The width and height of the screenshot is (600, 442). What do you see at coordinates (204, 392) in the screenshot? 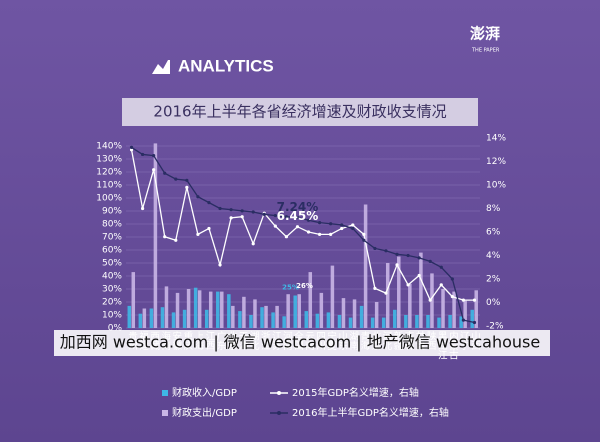
I see `legend-label: 财政收入/GDP` at bounding box center [204, 392].